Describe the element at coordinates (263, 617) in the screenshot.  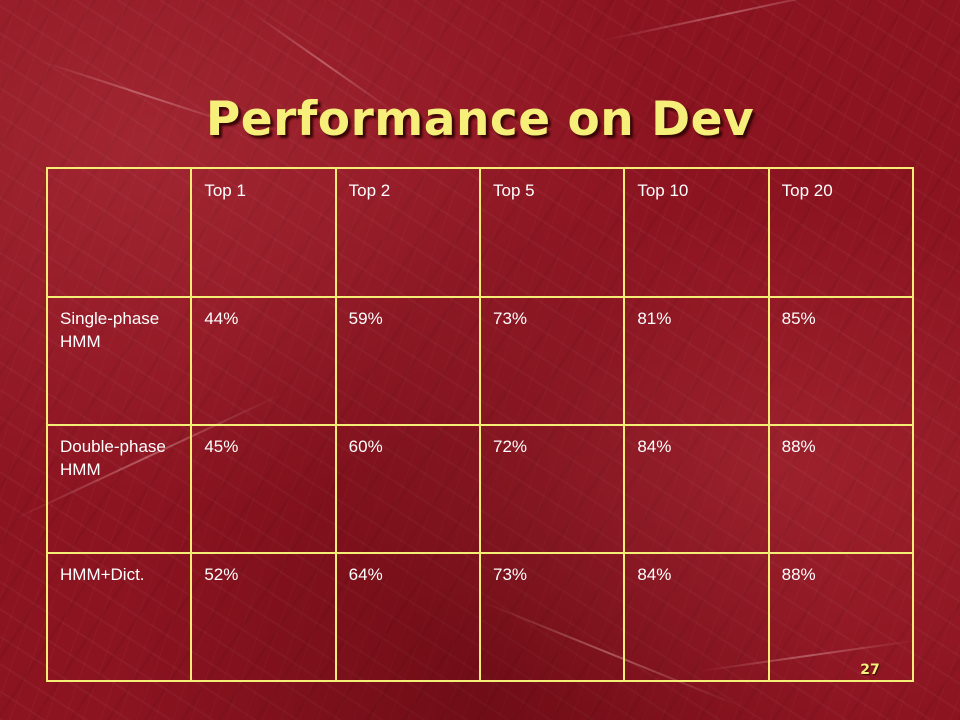
I see `table-cell: 52%` at that location.